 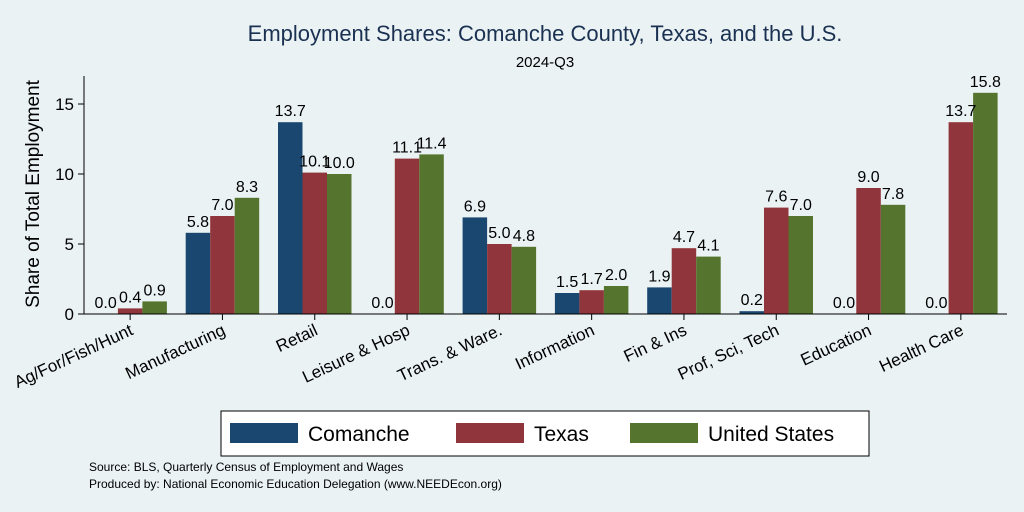 What do you see at coordinates (70, 200) in the screenshot?
I see `y-axis: 0 5 10 15` at bounding box center [70, 200].